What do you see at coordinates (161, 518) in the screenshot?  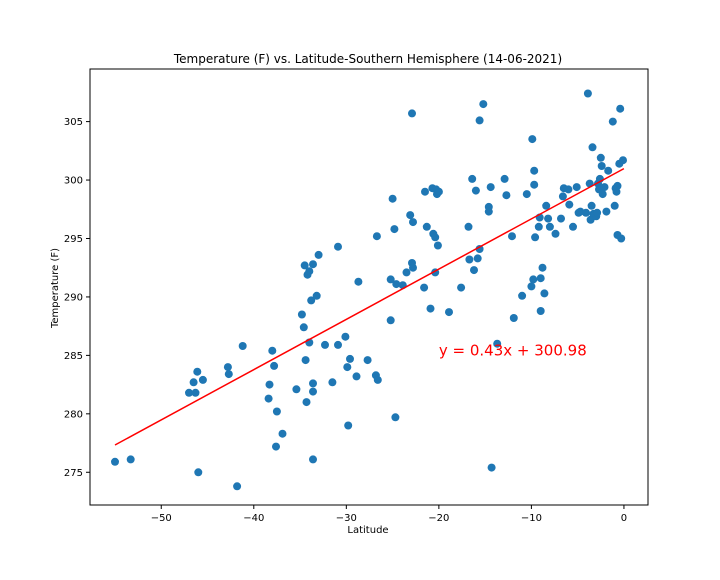 I see `x-tick-label: −50` at bounding box center [161, 518].